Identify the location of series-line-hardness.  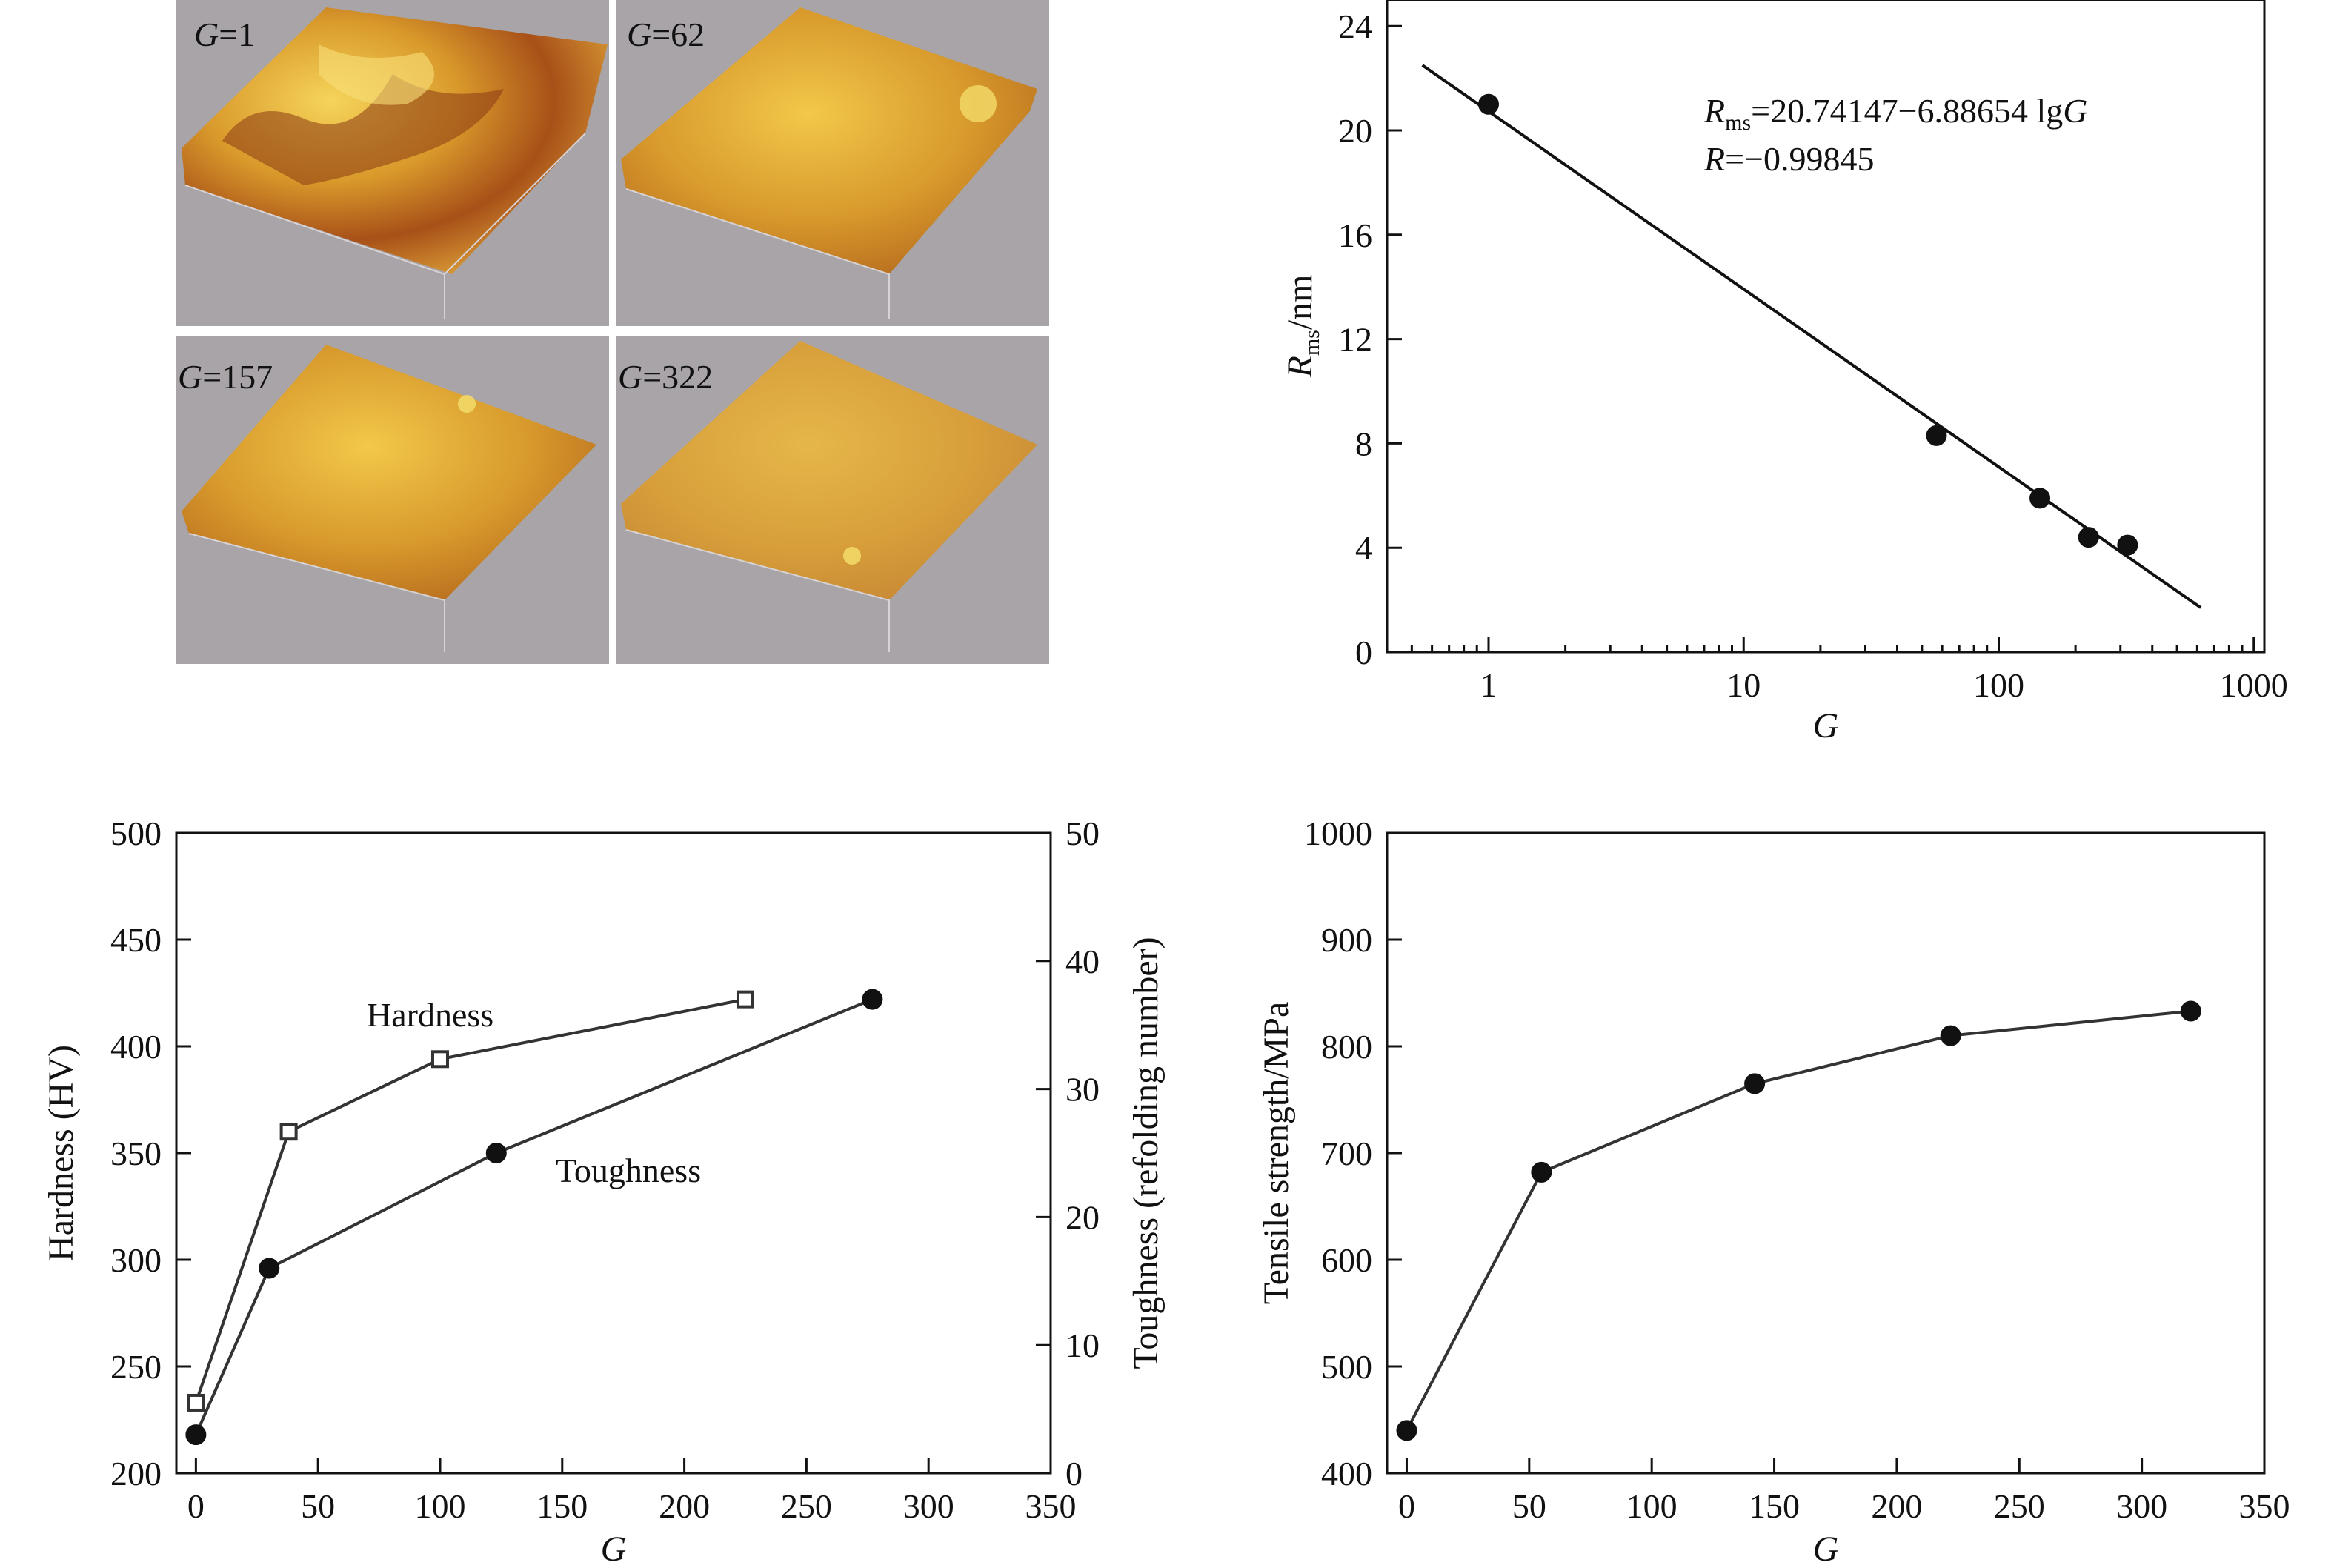
(470, 1200).